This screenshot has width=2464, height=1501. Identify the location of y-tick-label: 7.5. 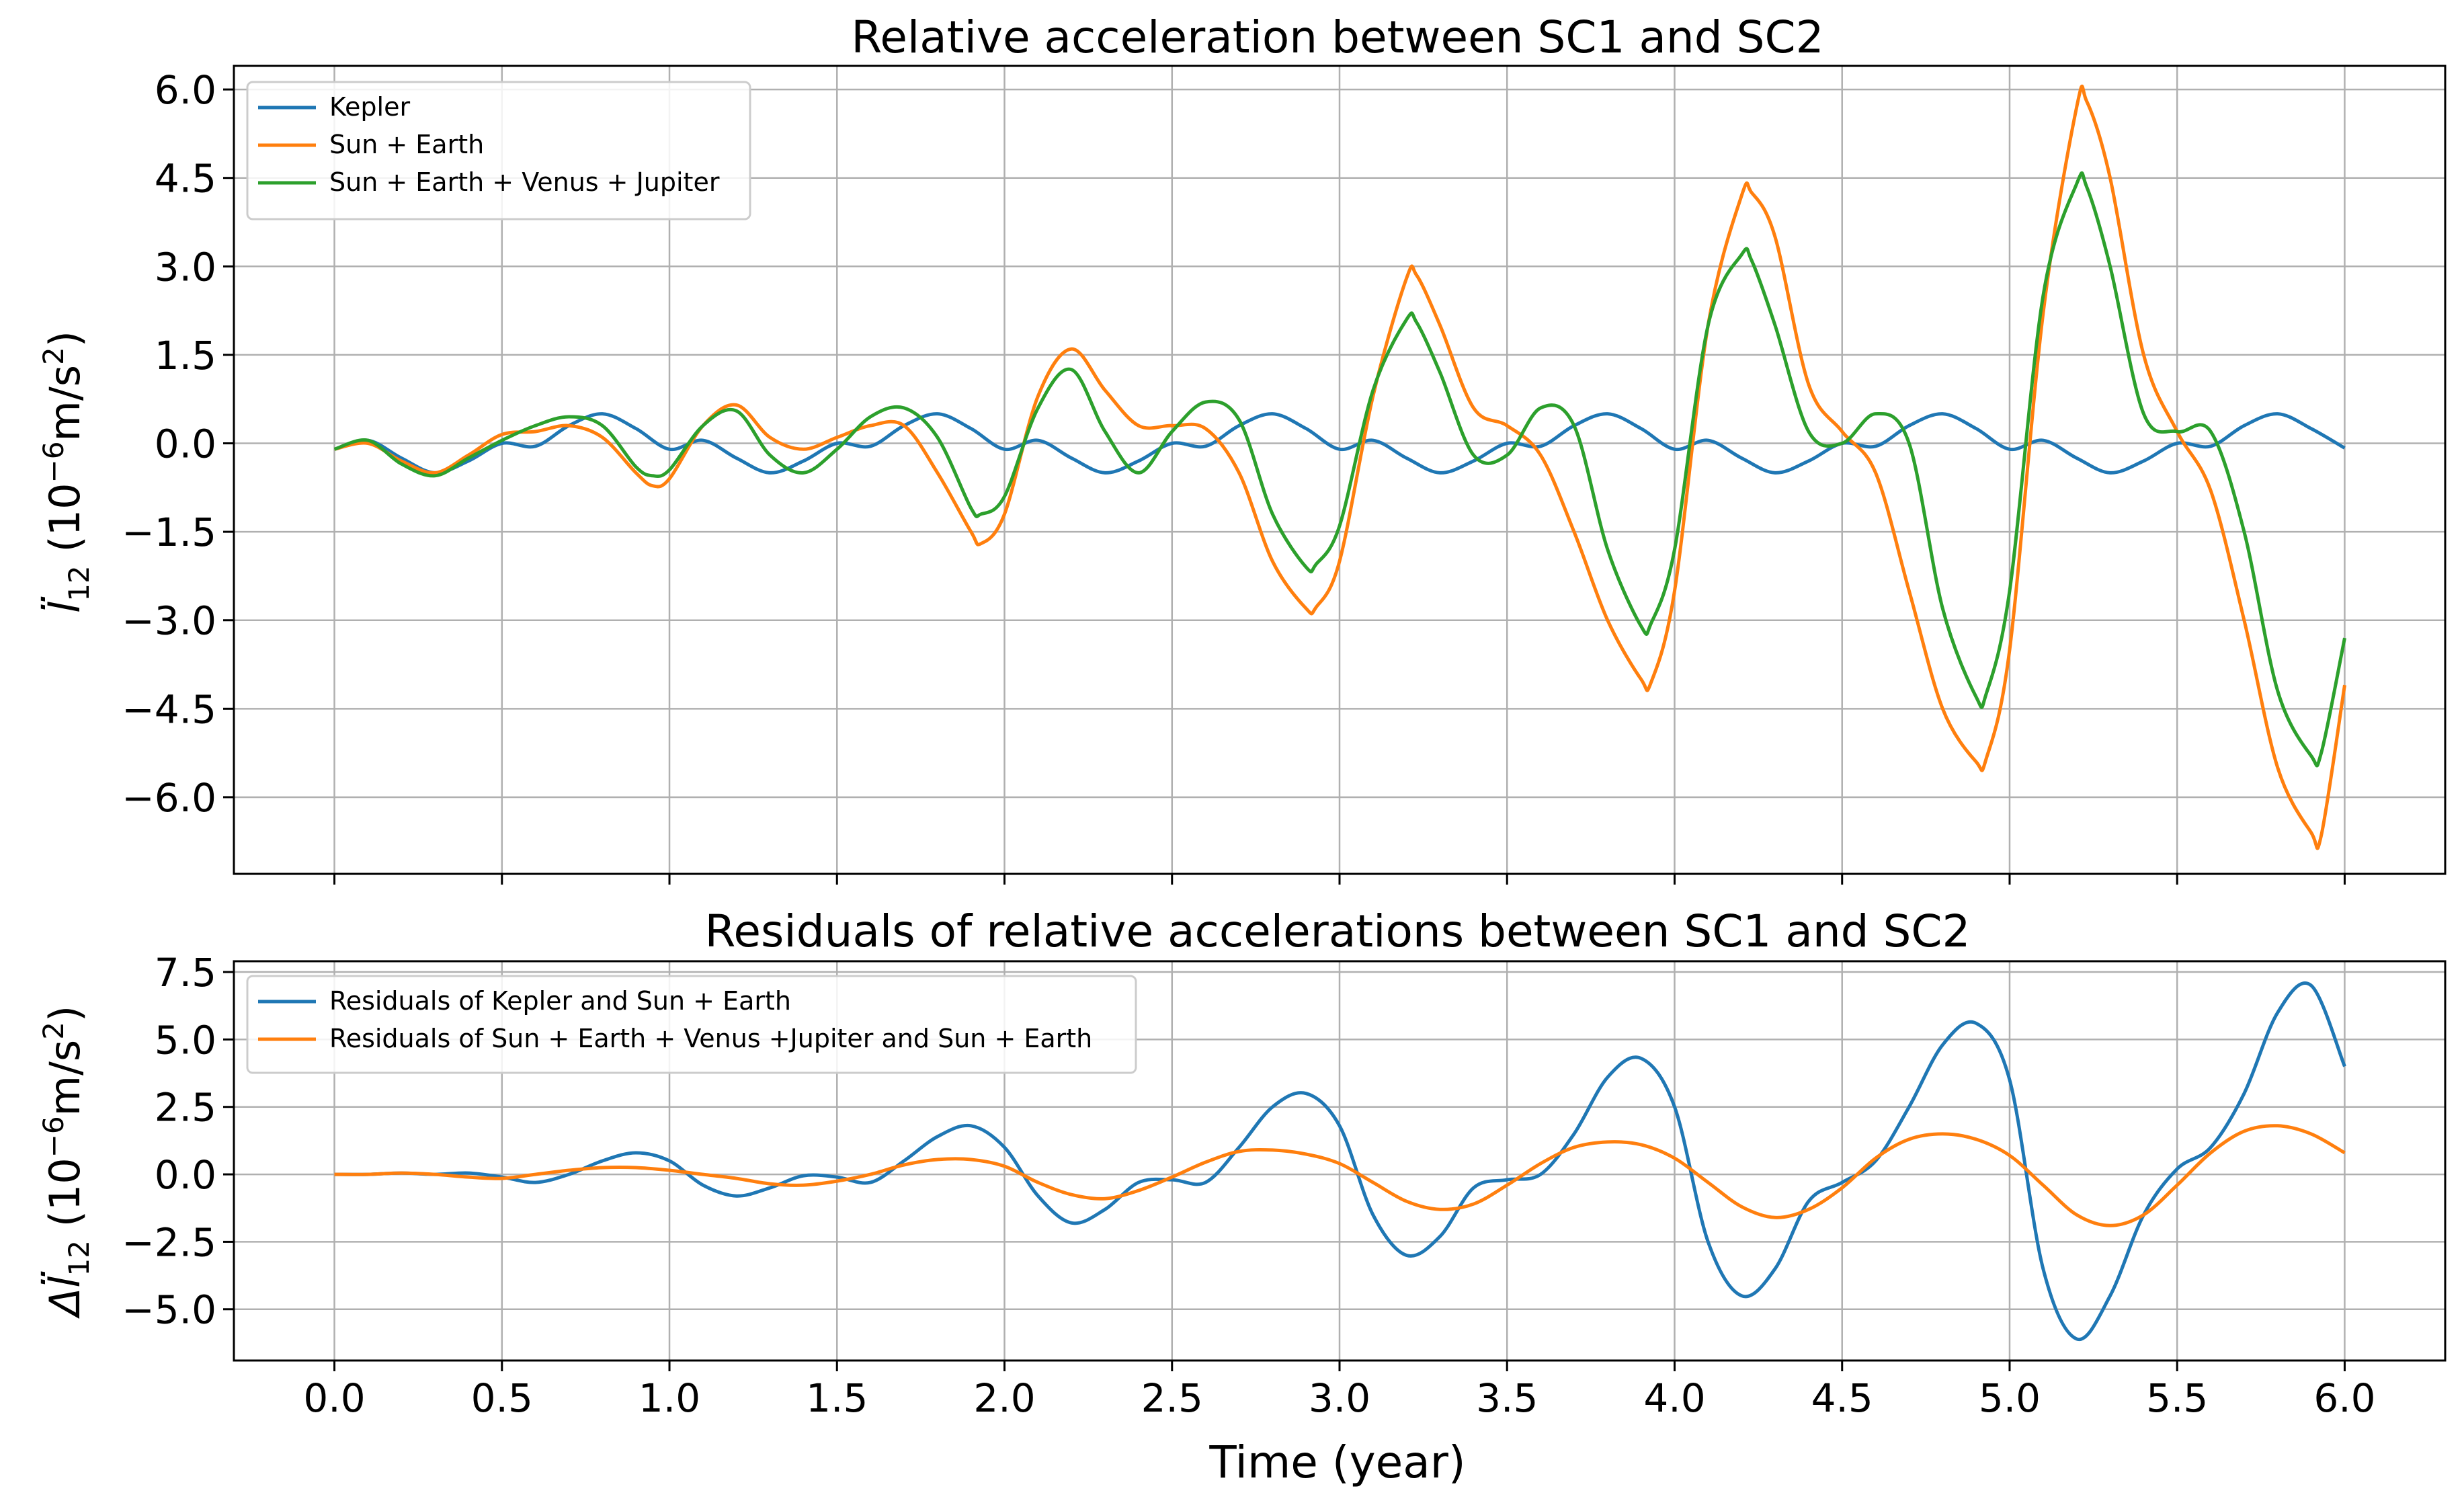
(185, 973).